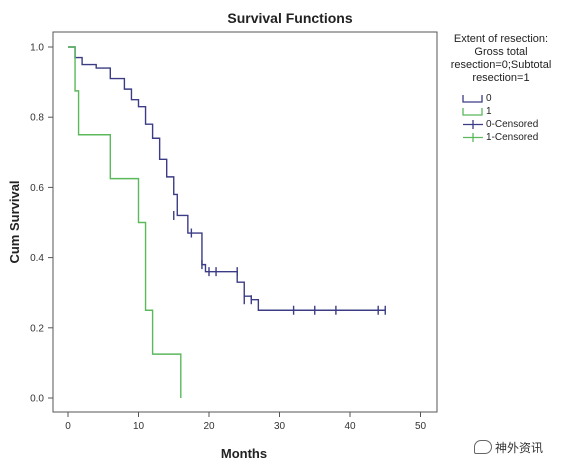  Describe the element at coordinates (125, 222) in the screenshot. I see `series-1-line` at that location.